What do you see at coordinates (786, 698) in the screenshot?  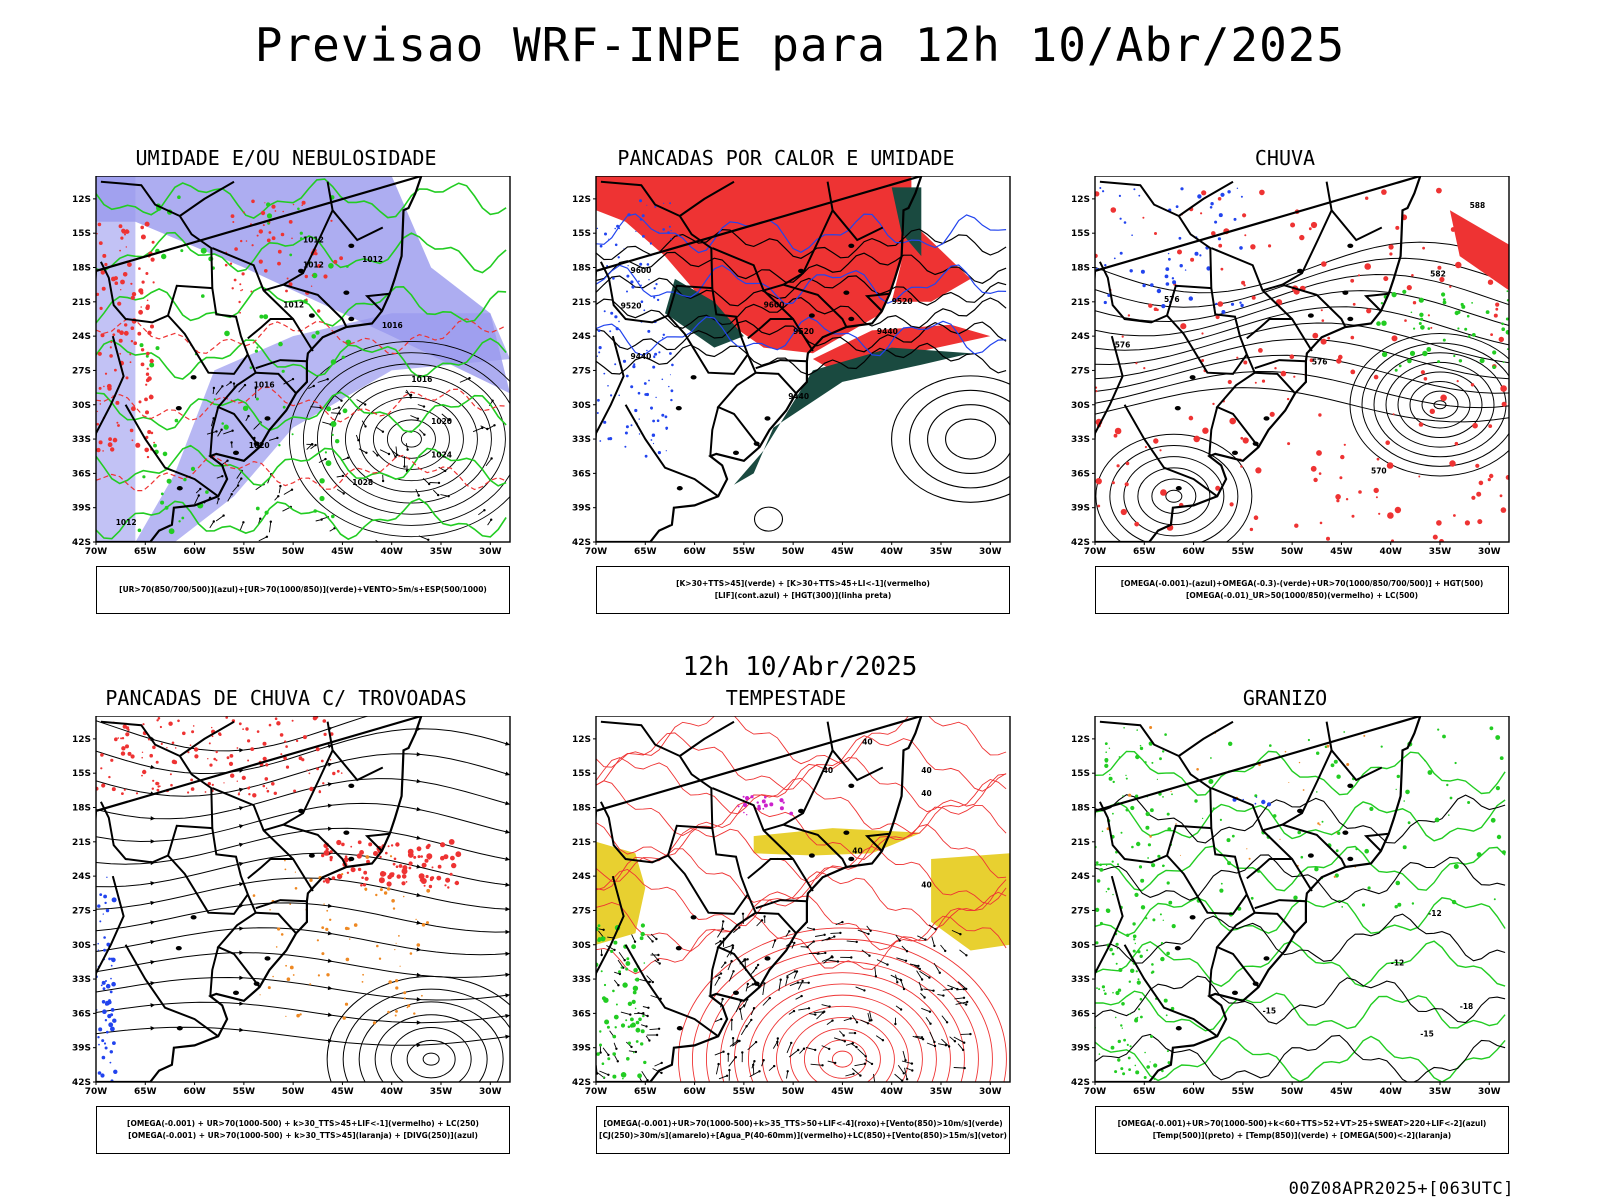 I see `panel-title: TEMPESTADE` at bounding box center [786, 698].